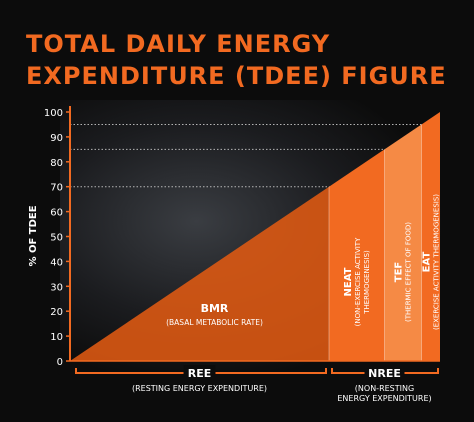 This screenshot has width=474, height=422. Describe the element at coordinates (384, 398) in the screenshot. I see `nree-sublabel: ENERGY EXPENDITURE)` at that location.